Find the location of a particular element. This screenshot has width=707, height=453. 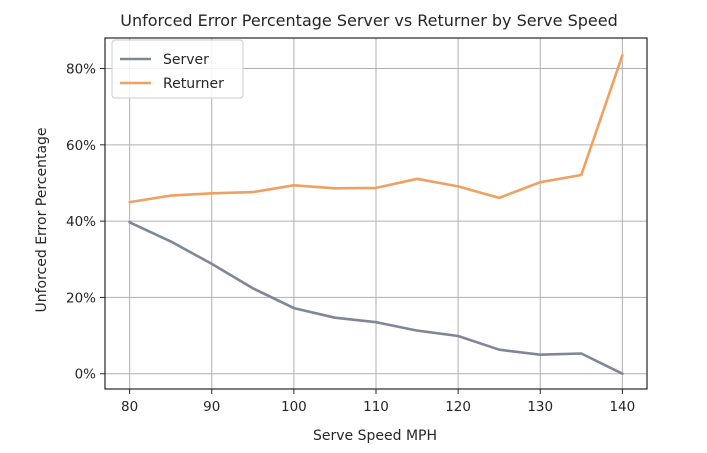

y-tick-label: 20% is located at coordinates (81, 298).